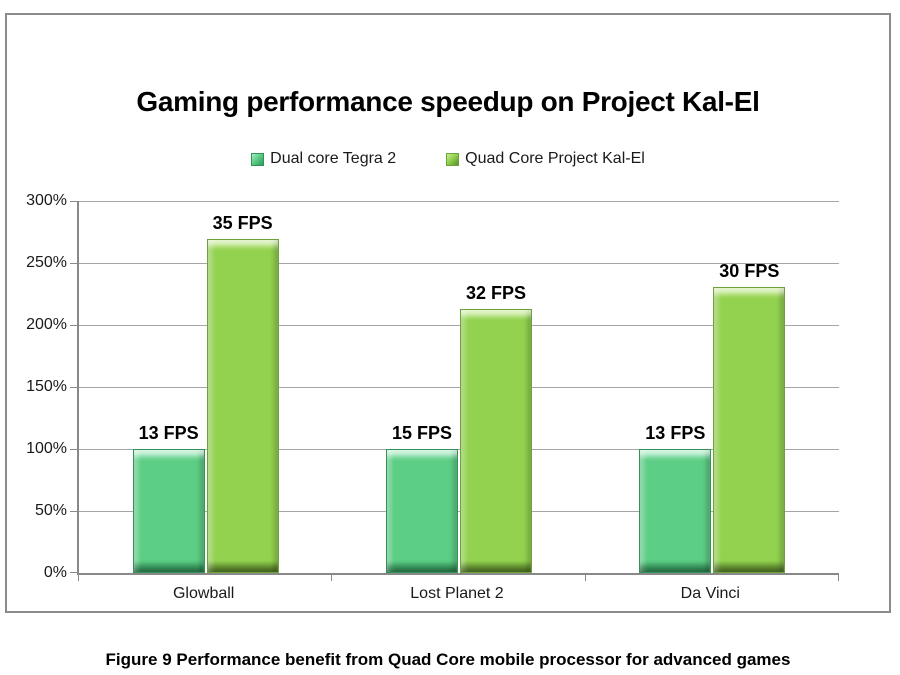 This screenshot has height=675, width=900. I want to click on bar-data-label: 32 FPS, so click(495, 293).